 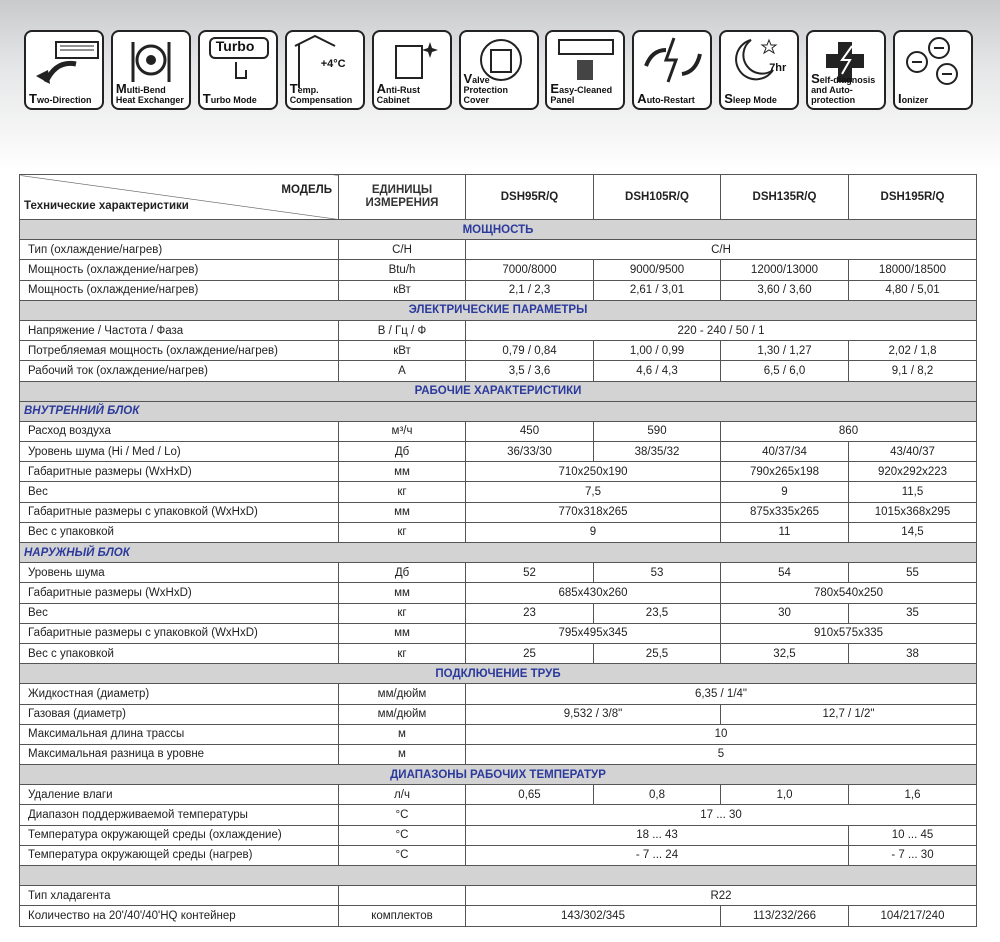 I want to click on unit-cell: мм/дюйм, so click(x=402, y=694).